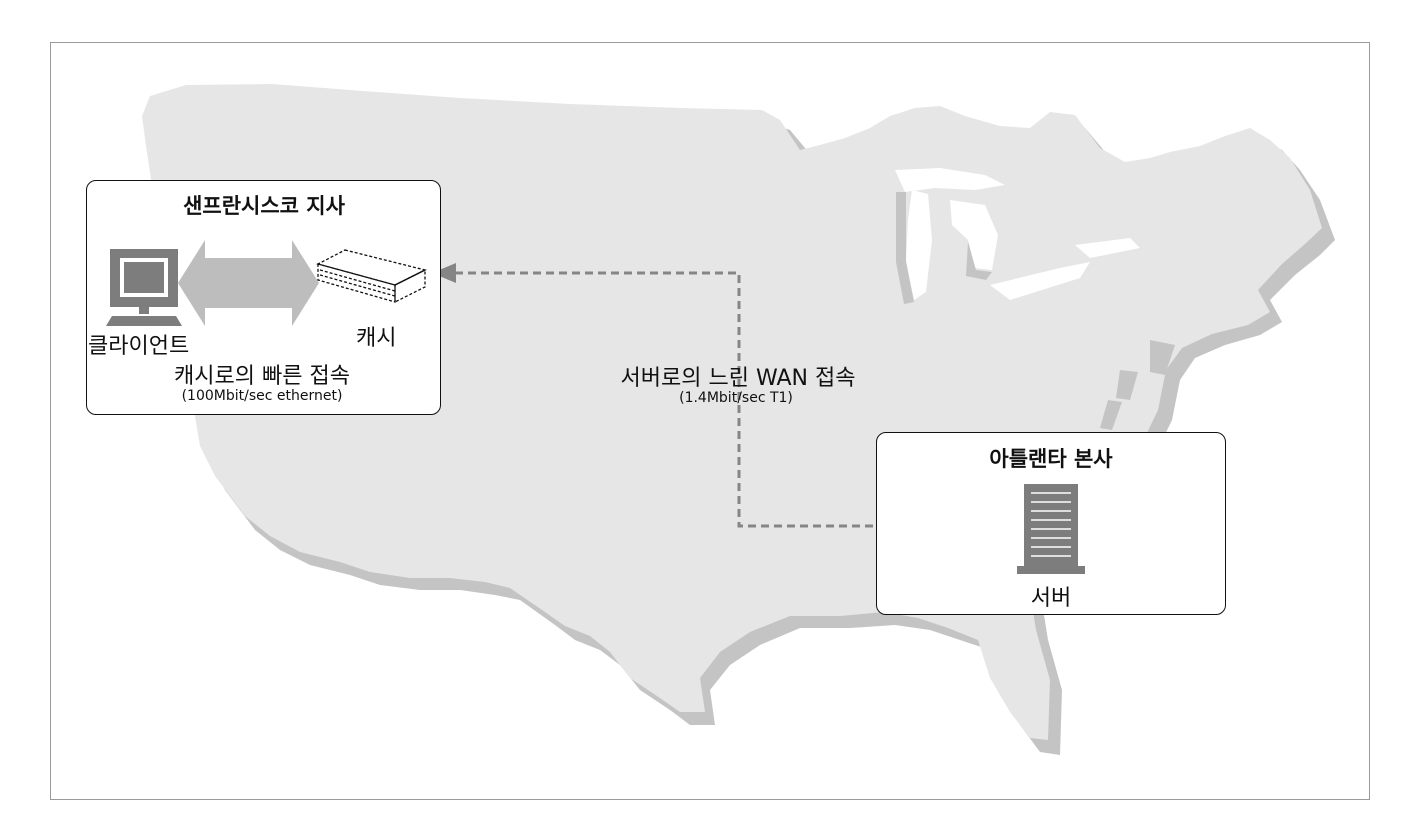 This screenshot has height=820, width=1406. What do you see at coordinates (738, 378) in the screenshot?
I see `wan-link-label: 서버로의 느린 WAN 접속` at bounding box center [738, 378].